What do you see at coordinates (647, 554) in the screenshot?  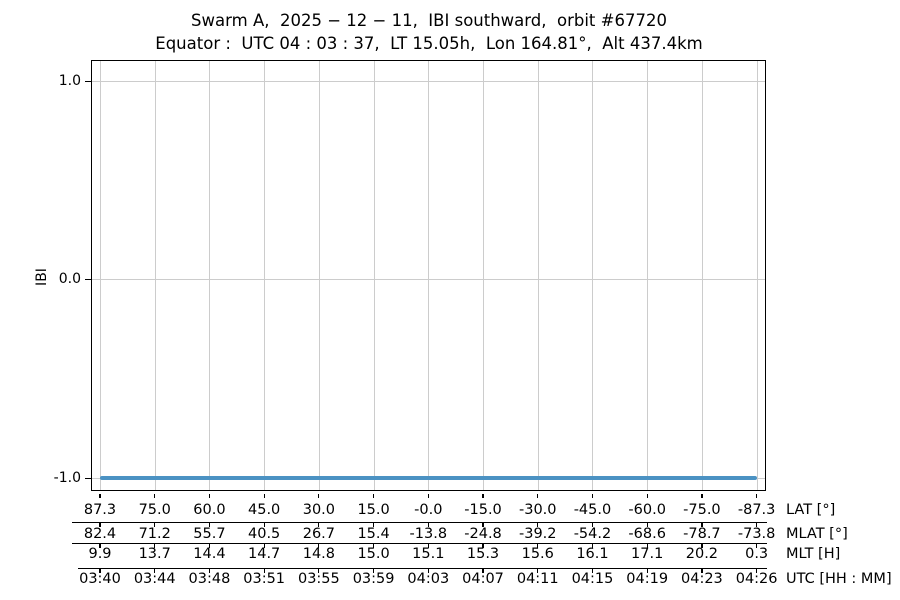 I see `x-tick-label: 17.1` at bounding box center [647, 554].